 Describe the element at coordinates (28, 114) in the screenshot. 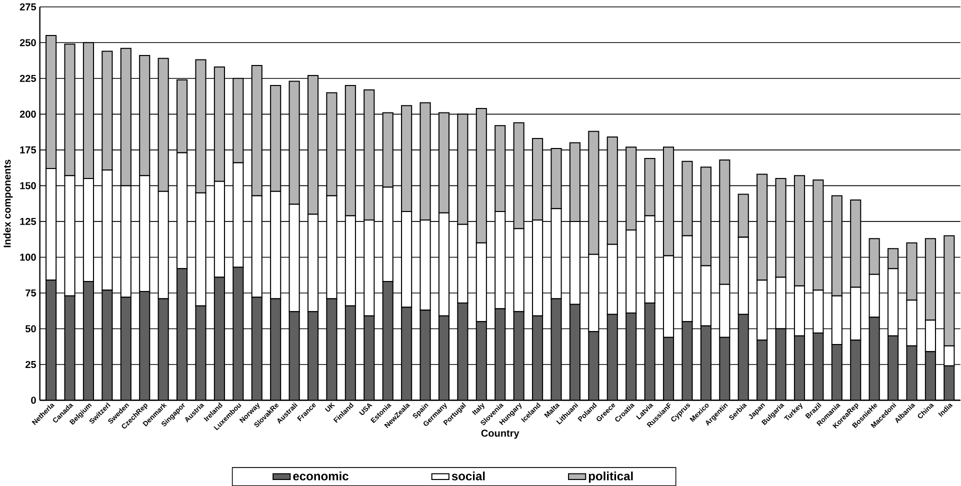

I see `y-tick-label: 200` at that location.